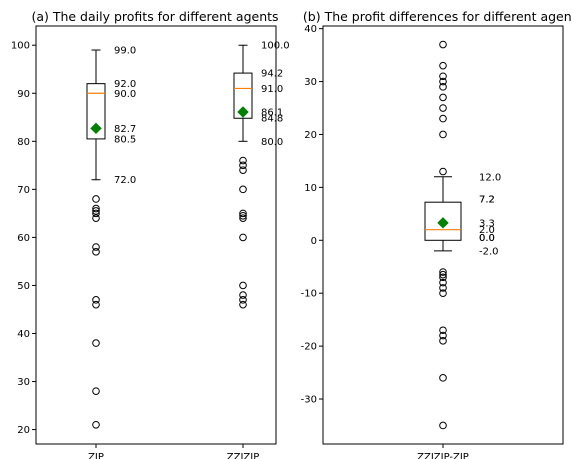 This screenshot has height=459, width=571. What do you see at coordinates (309, 347) in the screenshot?
I see `y-tick-label: -20` at bounding box center [309, 347].